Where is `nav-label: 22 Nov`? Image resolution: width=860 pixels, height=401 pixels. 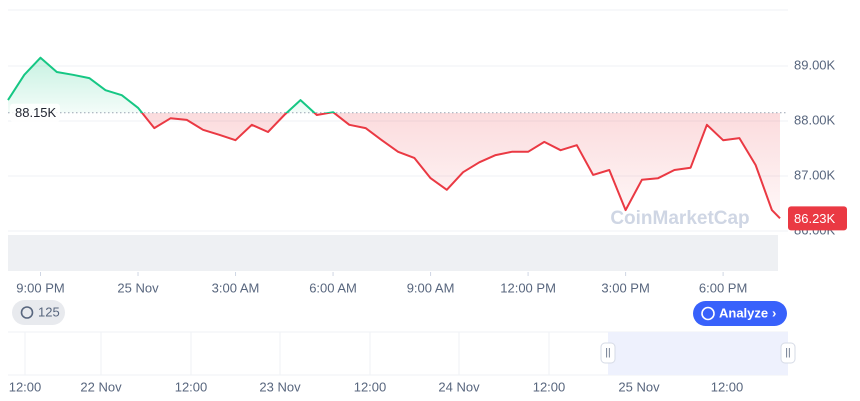
nav-label: 22 Nov is located at coordinates (101, 386).